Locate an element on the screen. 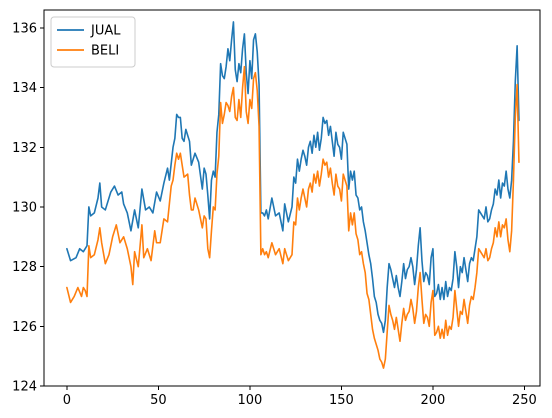  x-tick-label: 0 is located at coordinates (67, 400).